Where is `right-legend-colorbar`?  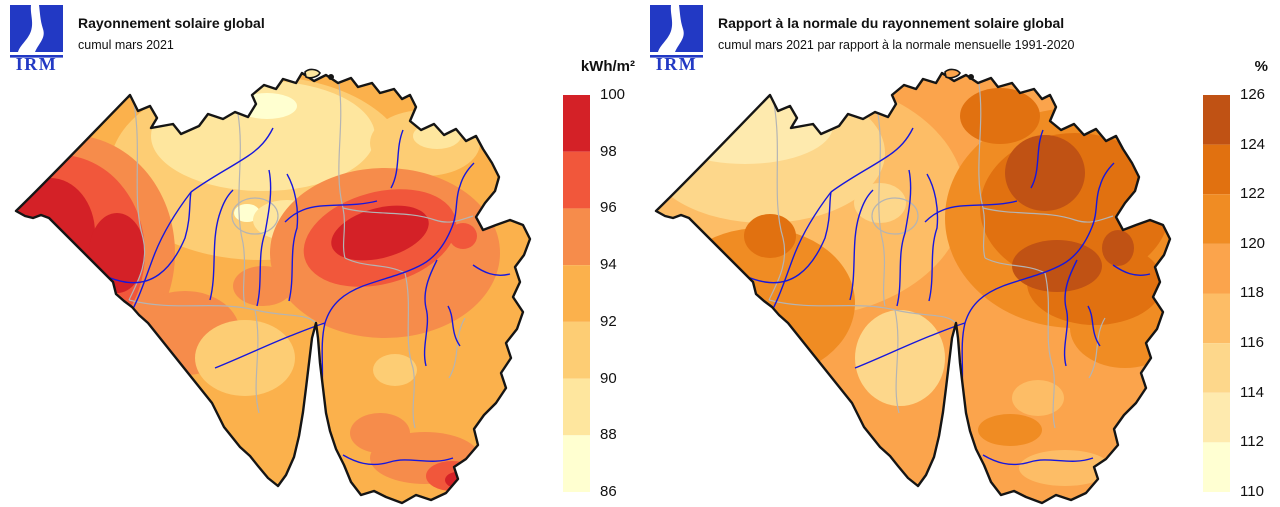
right-legend-colorbar is located at coordinates (1216, 293).